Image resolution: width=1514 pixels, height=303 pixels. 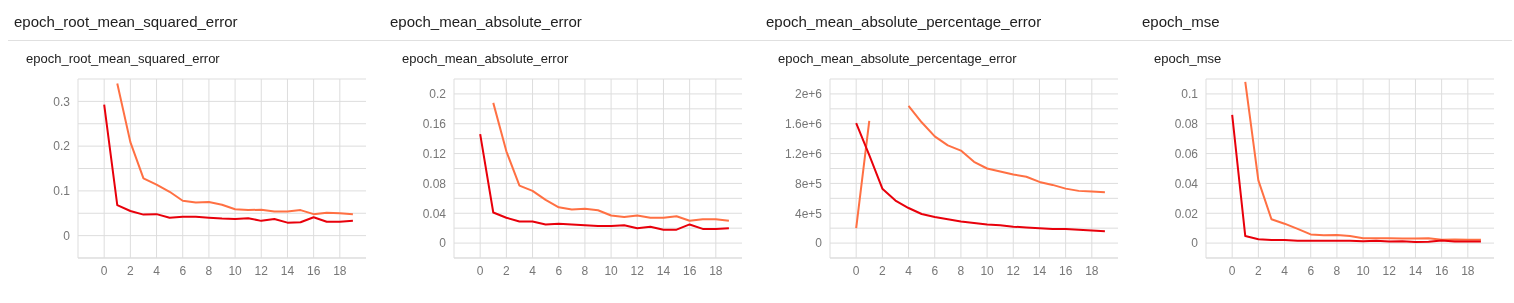 What do you see at coordinates (196, 24) in the screenshot?
I see `chart-title: epoch_root_mean_squared_error` at bounding box center [196, 24].